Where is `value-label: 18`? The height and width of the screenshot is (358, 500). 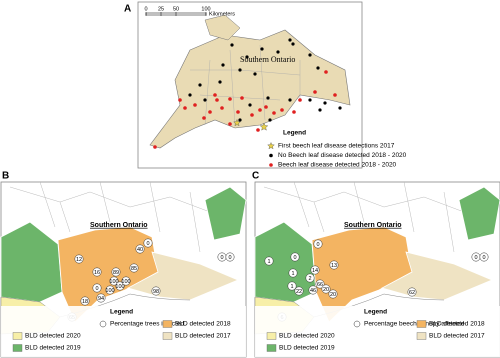
value-label: 18 is located at coordinates (85, 302).